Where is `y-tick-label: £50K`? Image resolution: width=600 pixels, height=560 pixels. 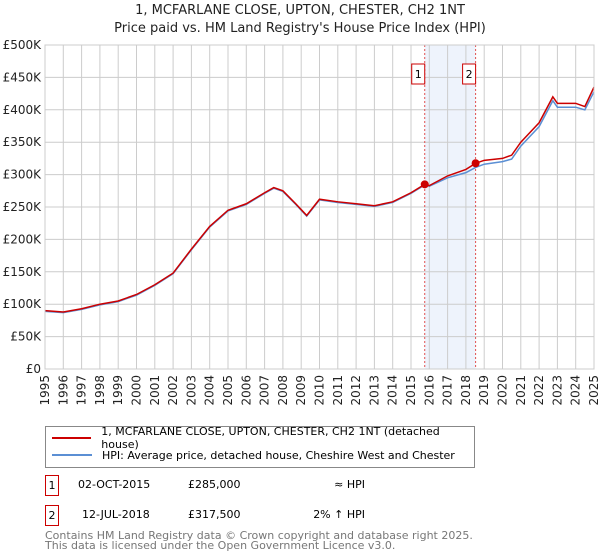 y-tick-label: £50K is located at coordinates (26, 337).